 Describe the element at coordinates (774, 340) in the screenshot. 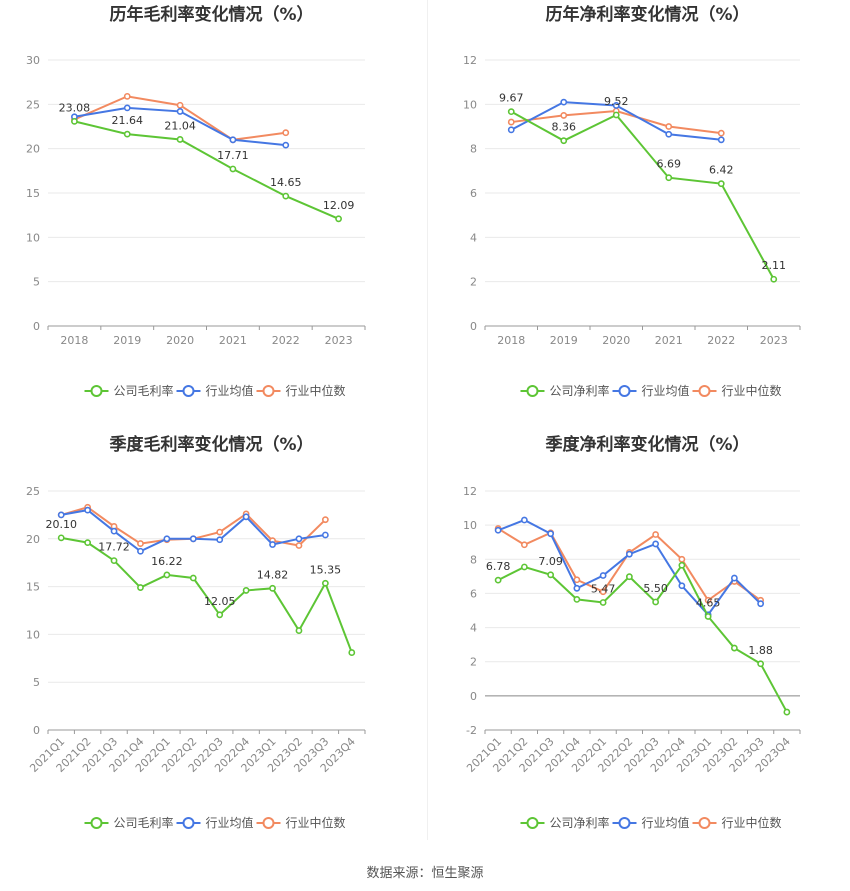

I see `x-tick-label: 2023` at that location.